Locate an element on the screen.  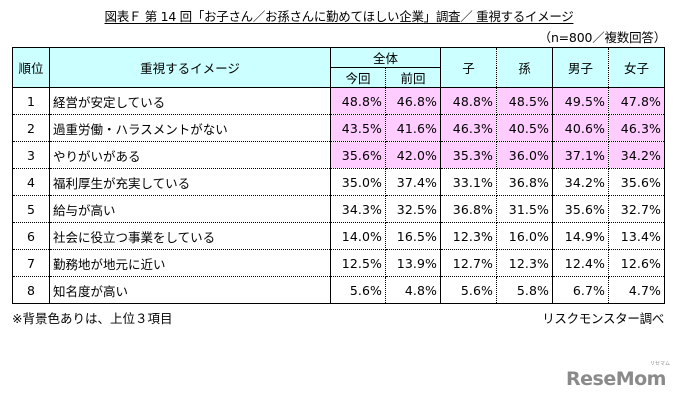
rank-cell: 1 is located at coordinates (31, 101).